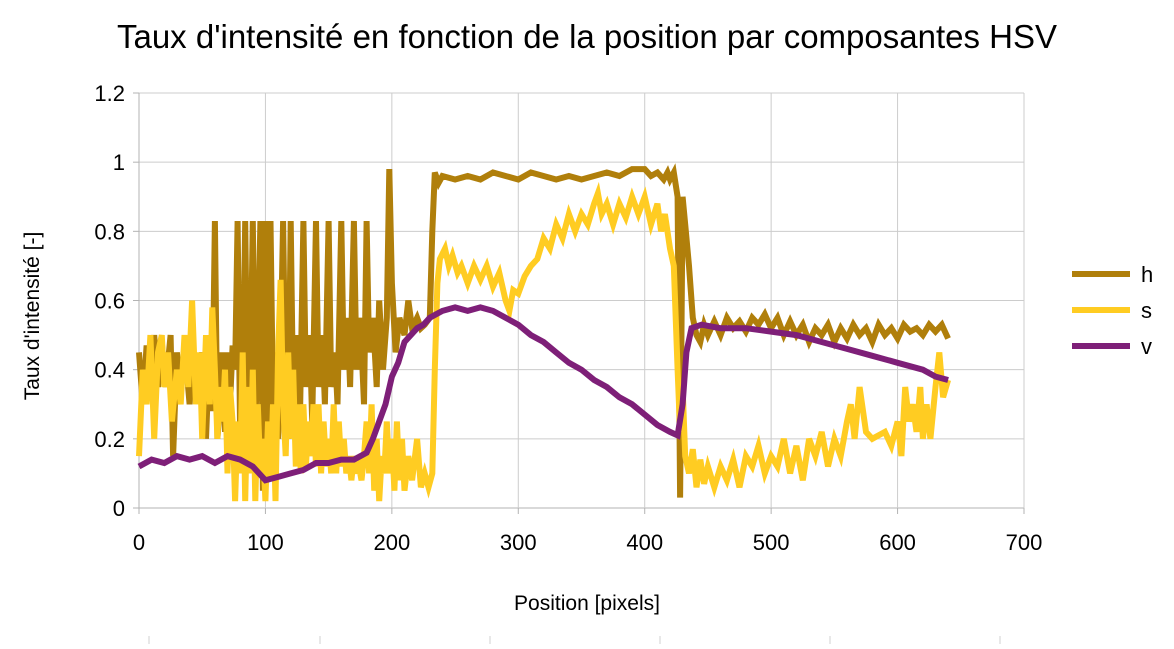 Image resolution: width=1174 pixels, height=649 pixels. Describe the element at coordinates (771, 542) in the screenshot. I see `x-tick-label: 500` at that location.